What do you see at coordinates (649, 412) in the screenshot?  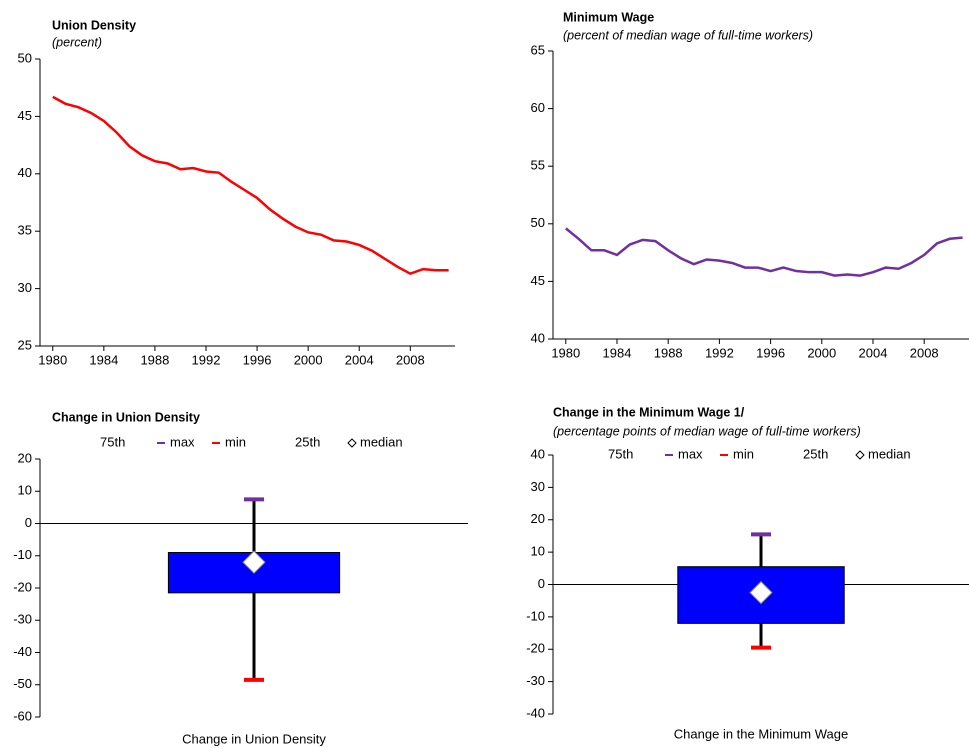 I see `chart-title: Change in the Minimum Wage 1/` at bounding box center [649, 412].